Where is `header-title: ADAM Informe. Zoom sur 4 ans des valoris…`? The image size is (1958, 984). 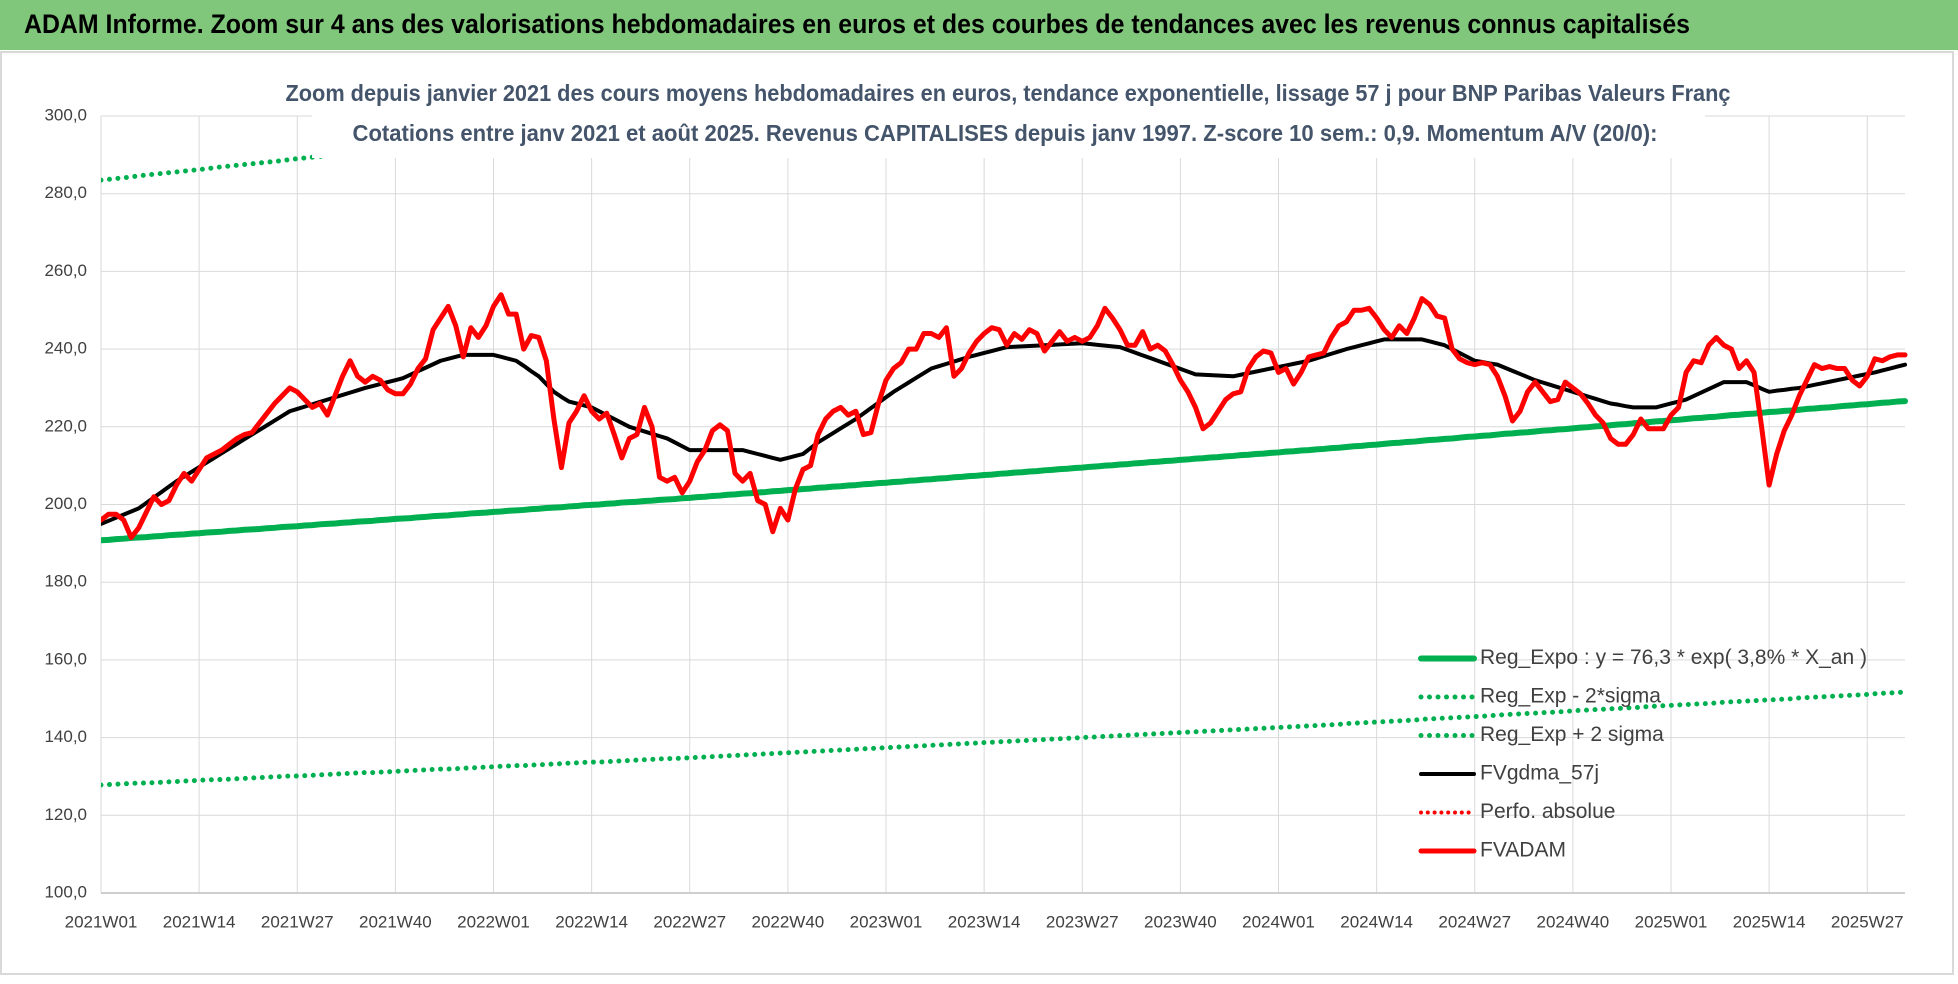
header-title: ADAM Informe. Zoom sur 4 ans des valoris… is located at coordinates (857, 24).